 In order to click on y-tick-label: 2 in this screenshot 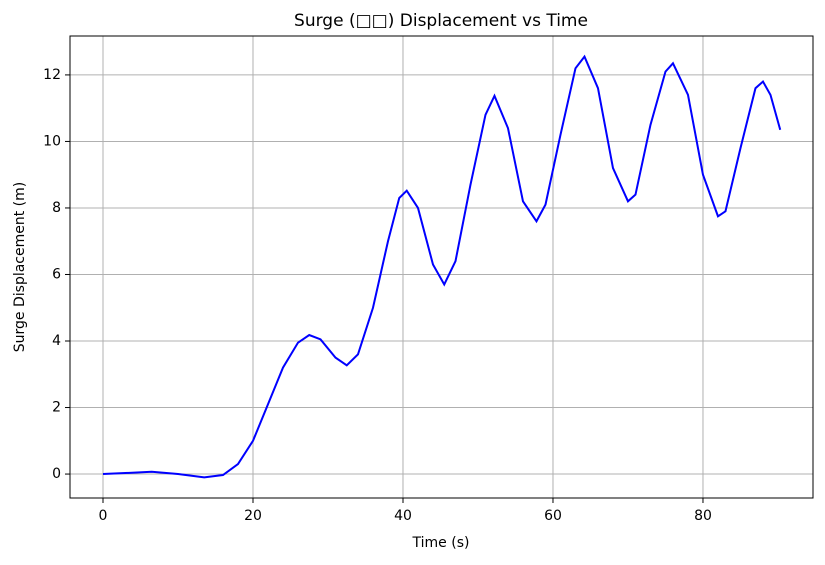, I will do `click(56, 408)`.